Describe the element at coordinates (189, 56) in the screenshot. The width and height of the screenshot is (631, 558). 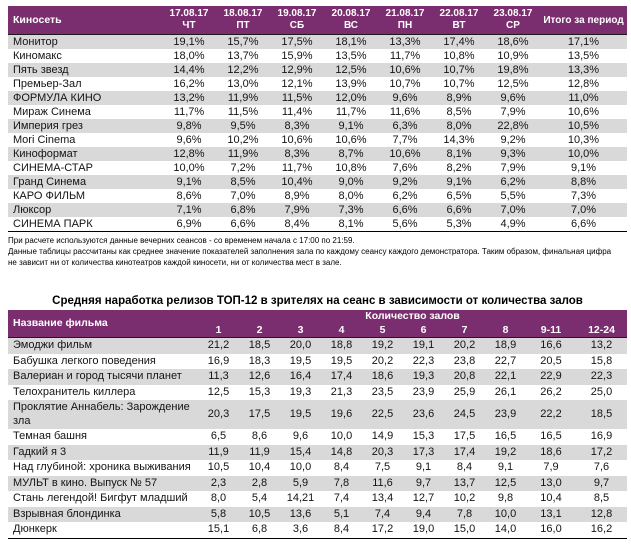
I see `value-cell: 18,0%` at that location.